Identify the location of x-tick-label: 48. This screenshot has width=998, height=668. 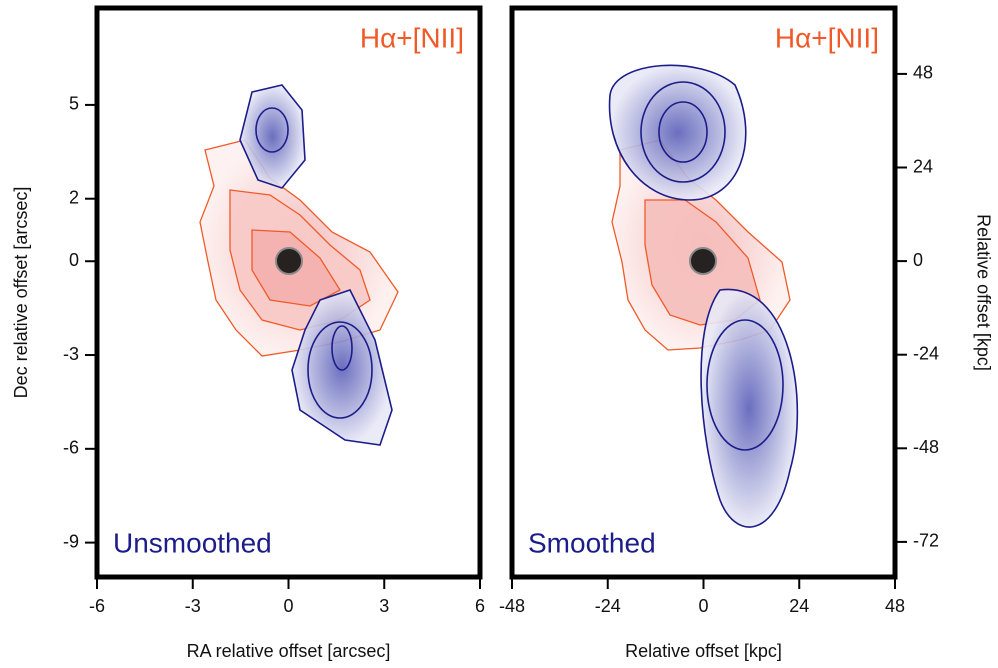
(895, 606).